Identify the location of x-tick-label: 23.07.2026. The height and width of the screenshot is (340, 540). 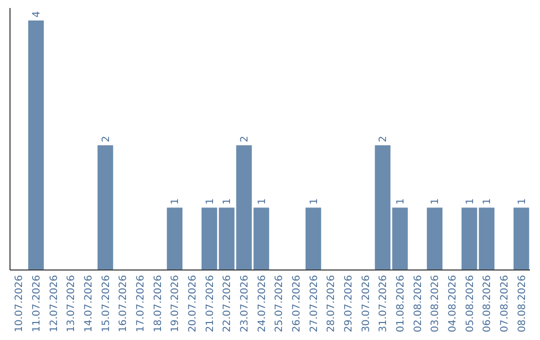
(245, 303).